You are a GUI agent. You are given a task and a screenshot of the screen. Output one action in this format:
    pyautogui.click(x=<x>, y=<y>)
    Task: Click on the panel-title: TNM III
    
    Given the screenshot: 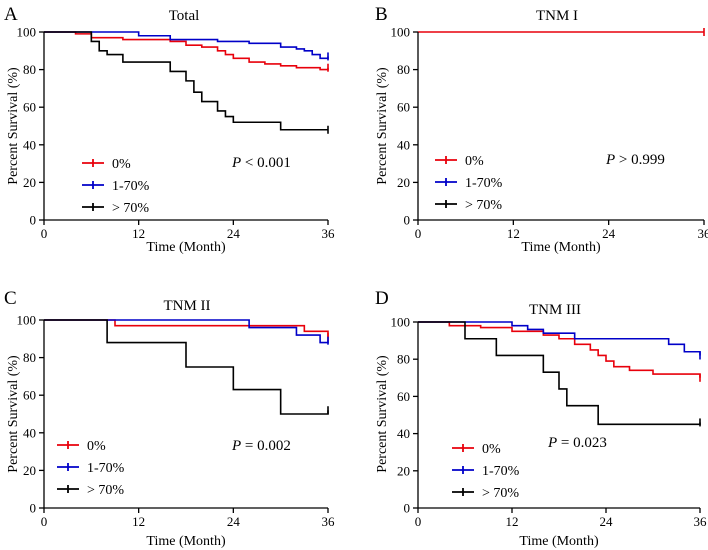 What is the action you would take?
    pyautogui.click(x=555, y=310)
    